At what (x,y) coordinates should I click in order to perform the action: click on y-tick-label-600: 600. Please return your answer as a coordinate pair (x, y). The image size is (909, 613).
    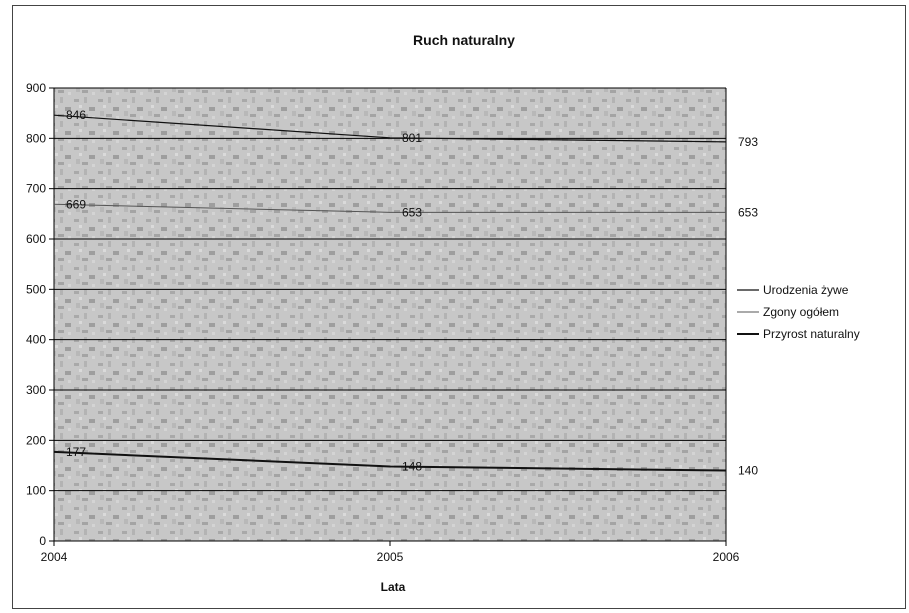
    Looking at the image, I should click on (36, 239).